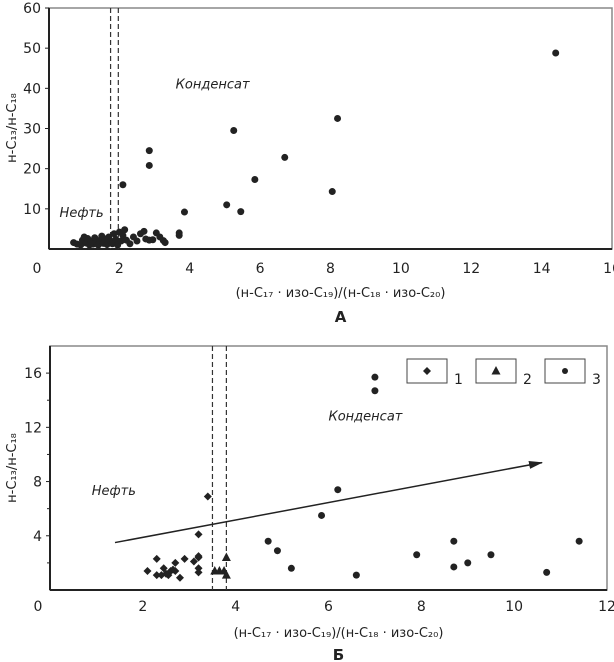 The width and height of the screenshot is (614, 662). Describe the element at coordinates (542, 269) in the screenshot. I see `x-tick-label: 14` at that location.